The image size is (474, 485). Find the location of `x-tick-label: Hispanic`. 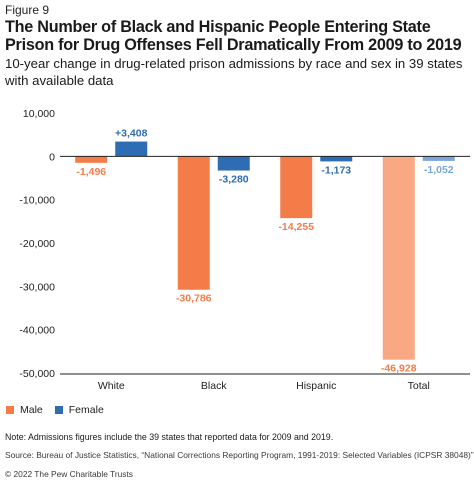

x-tick-label: Hispanic is located at coordinates (316, 386).